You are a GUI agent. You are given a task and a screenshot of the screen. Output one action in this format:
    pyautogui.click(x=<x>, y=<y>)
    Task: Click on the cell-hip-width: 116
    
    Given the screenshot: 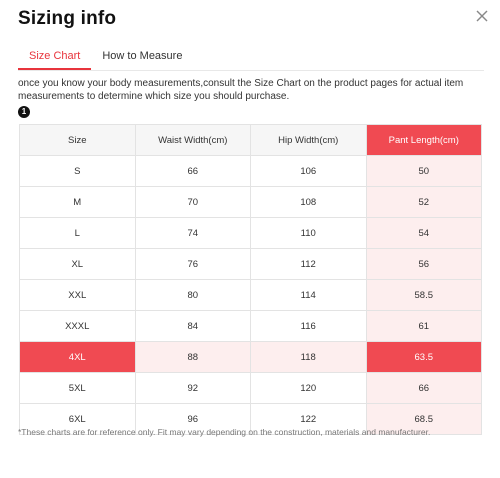 What is the action you would take?
    pyautogui.click(x=308, y=326)
    